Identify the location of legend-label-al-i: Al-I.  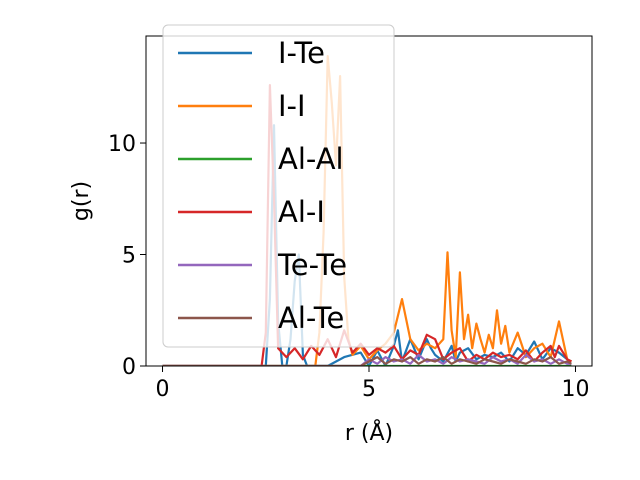
(301, 212).